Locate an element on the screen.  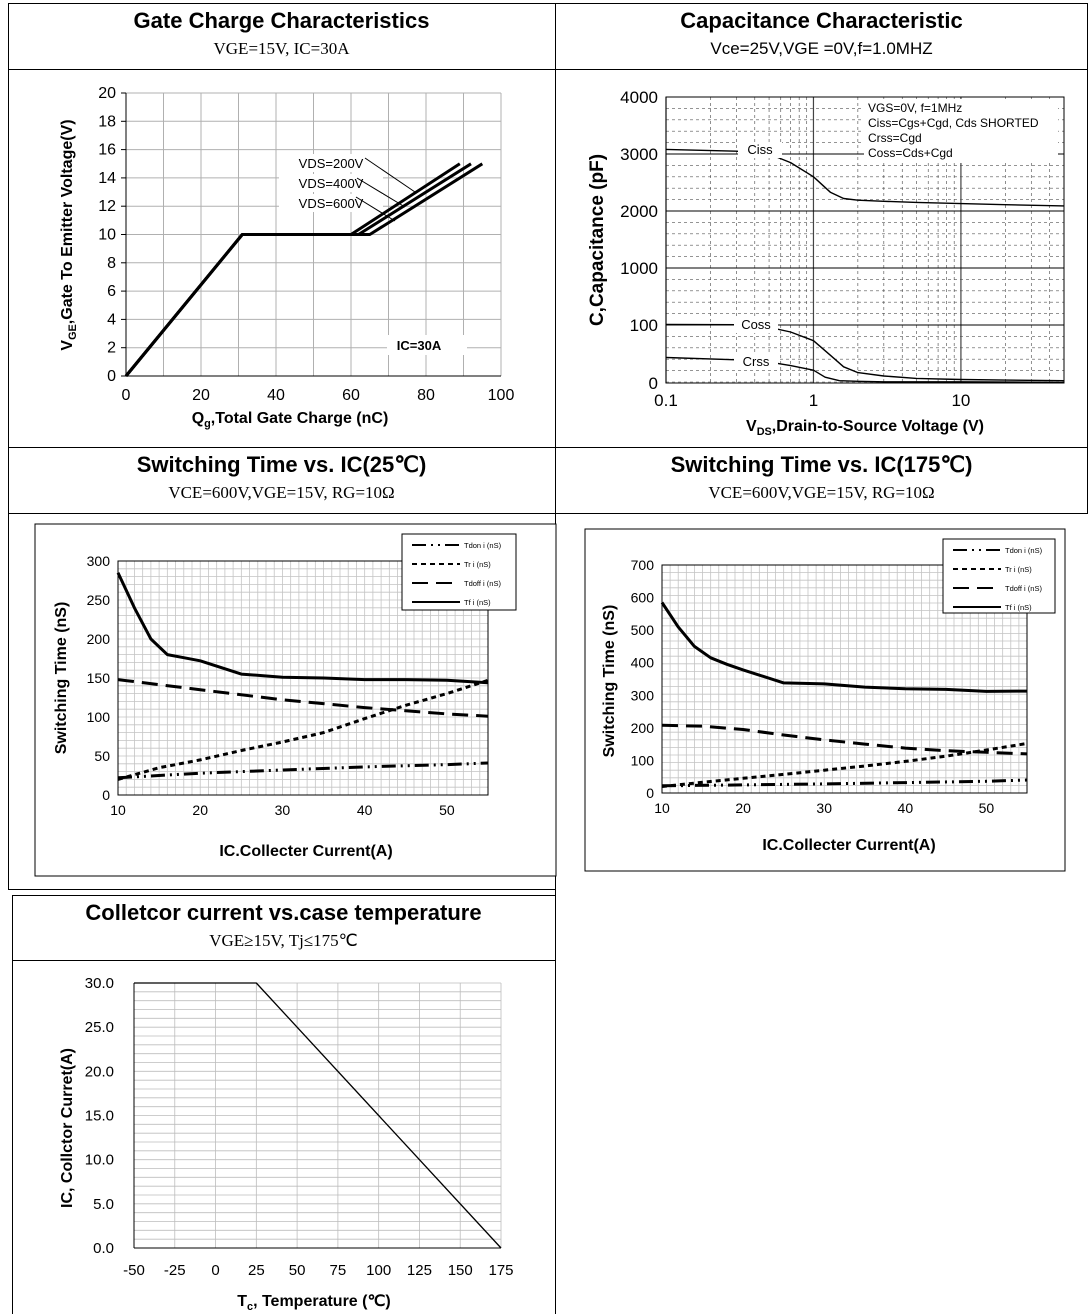
y-tick-label: 3000 is located at coordinates (639, 154).